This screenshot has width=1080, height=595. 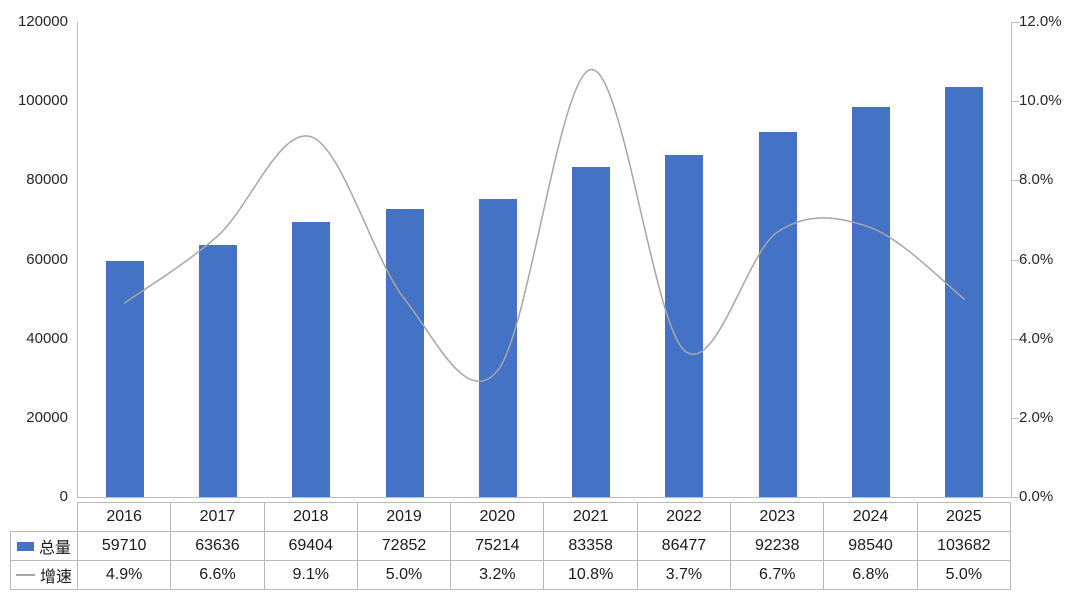 I want to click on value-cell: 72852, so click(x=404, y=546).